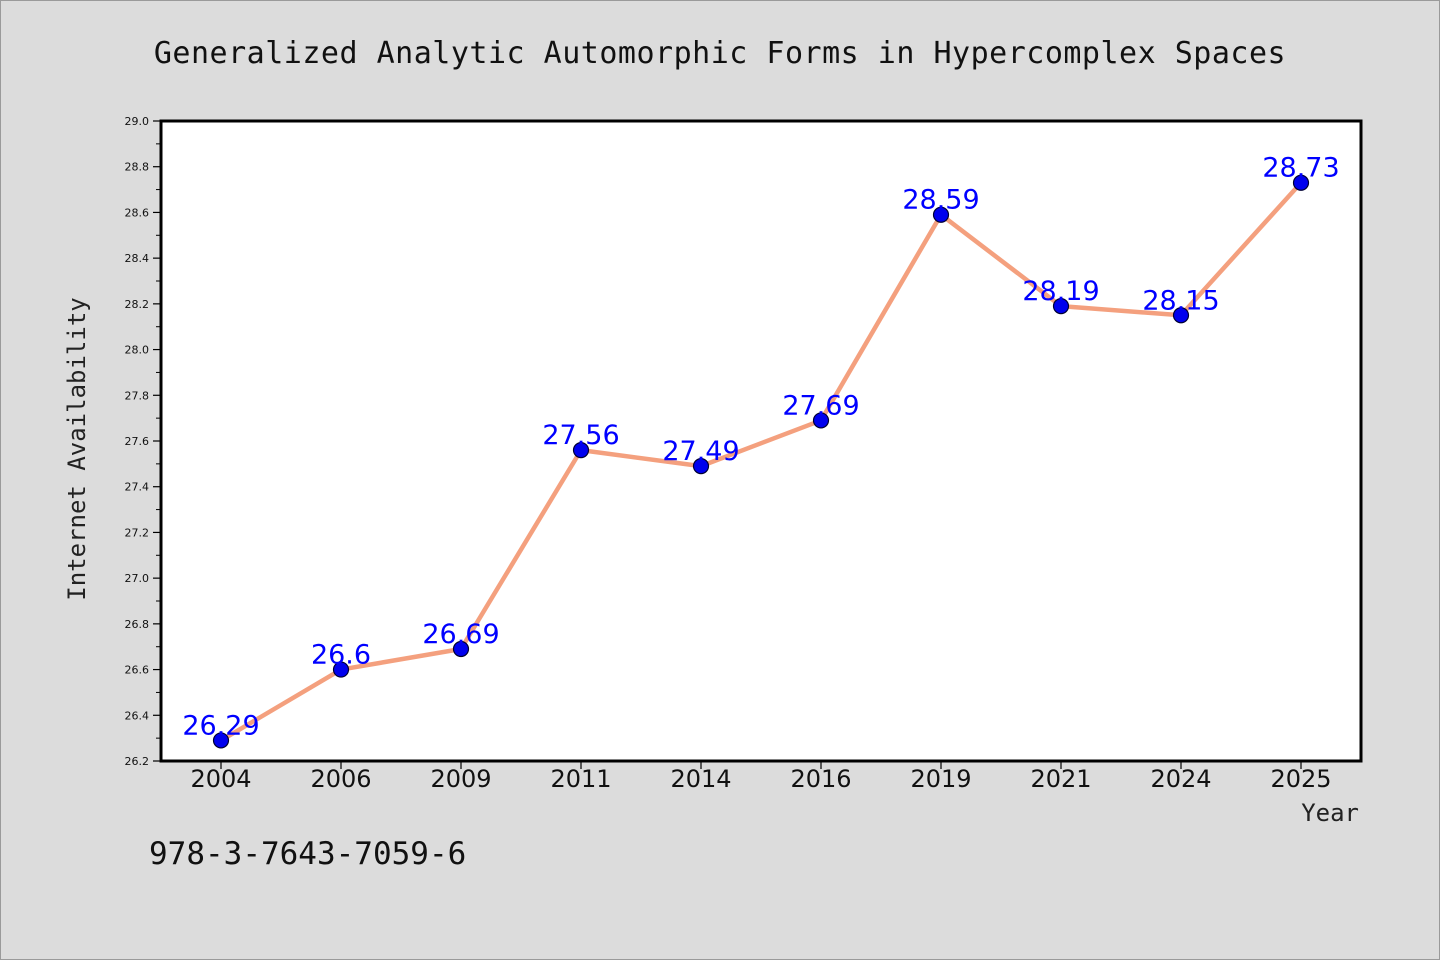  I want to click on x-tick-label: 2011, so click(580, 779).